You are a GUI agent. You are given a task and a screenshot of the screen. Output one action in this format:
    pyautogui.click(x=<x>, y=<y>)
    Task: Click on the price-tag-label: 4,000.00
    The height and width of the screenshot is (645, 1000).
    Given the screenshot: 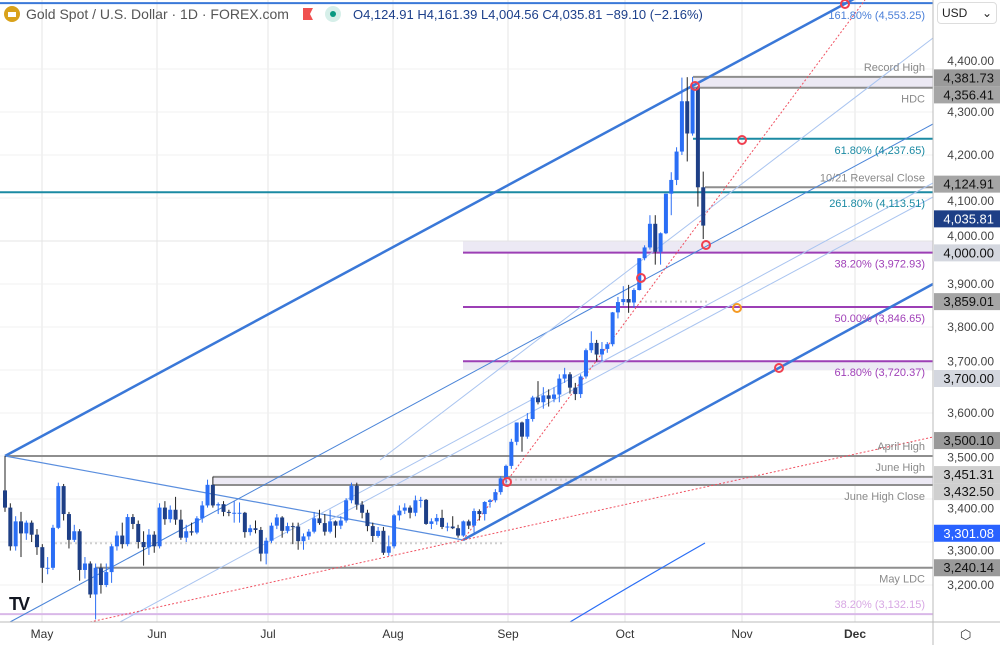 What is the action you would take?
    pyautogui.click(x=968, y=252)
    